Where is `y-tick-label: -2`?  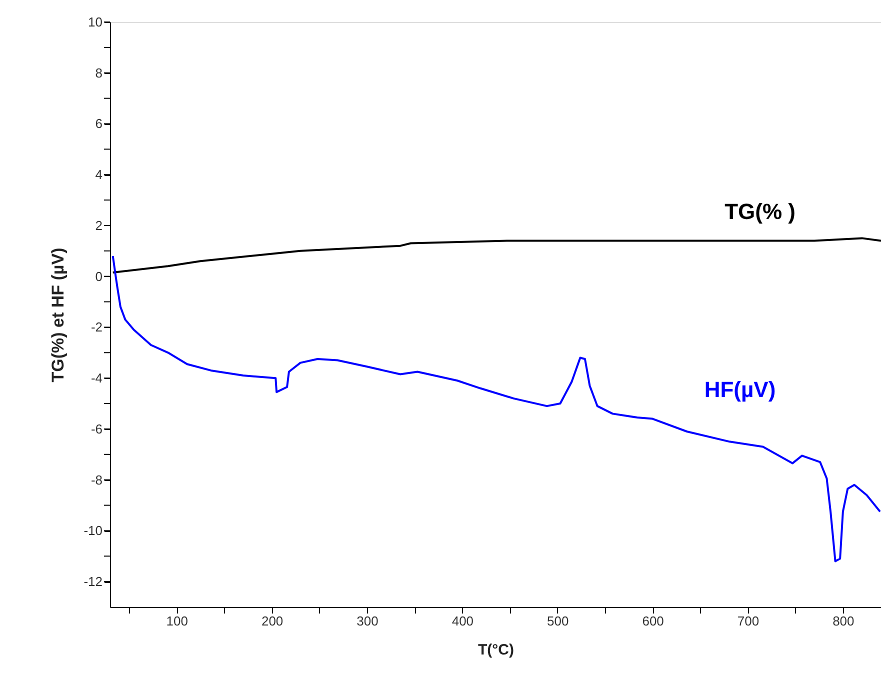 y-tick-label: -2 is located at coordinates (96, 327).